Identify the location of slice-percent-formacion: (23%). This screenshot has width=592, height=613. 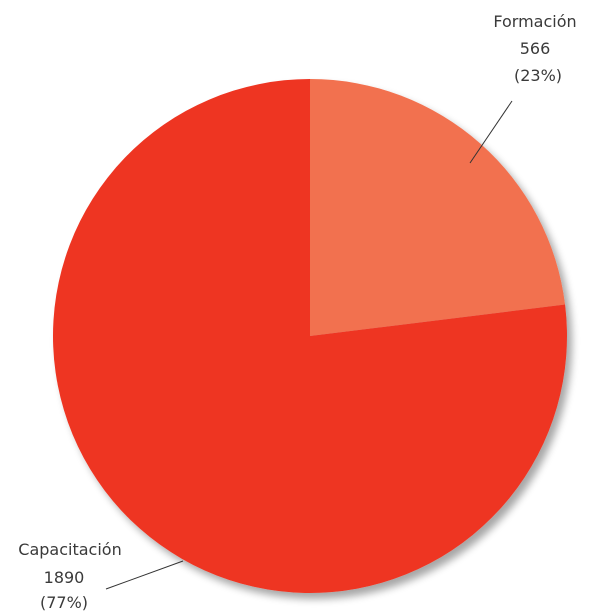
(538, 75).